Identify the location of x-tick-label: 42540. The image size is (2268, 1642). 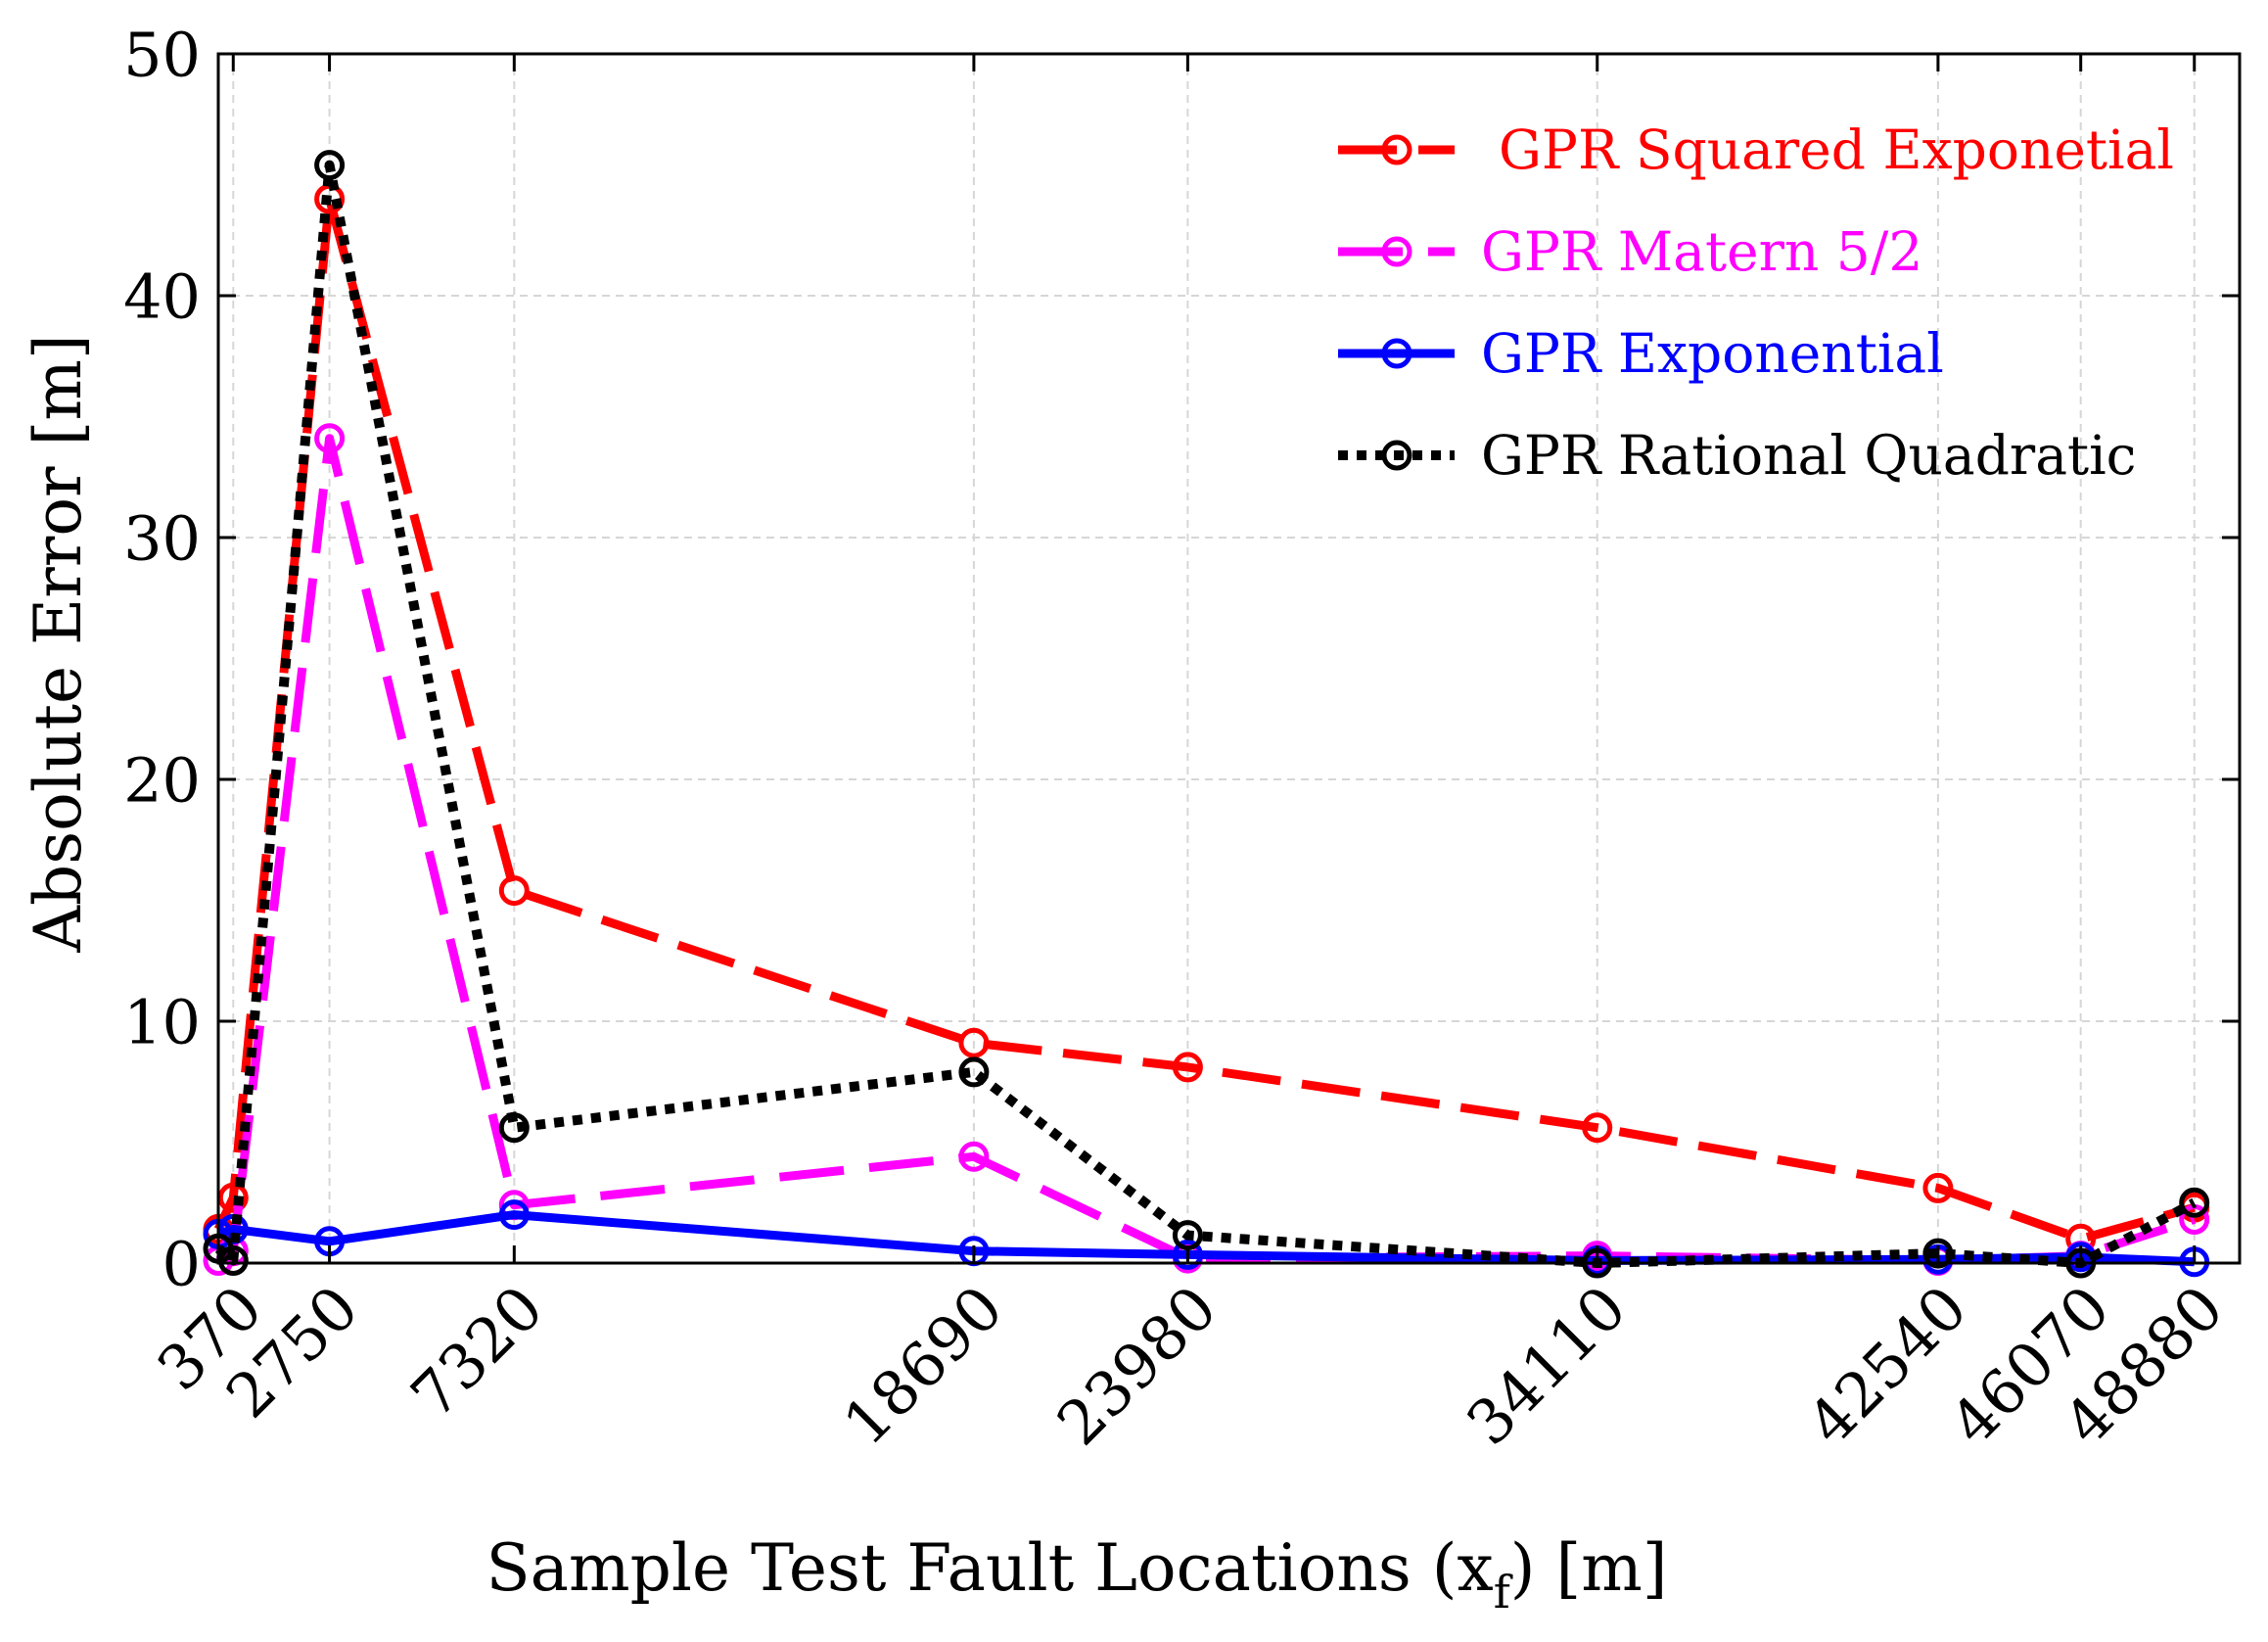
(1886, 1366).